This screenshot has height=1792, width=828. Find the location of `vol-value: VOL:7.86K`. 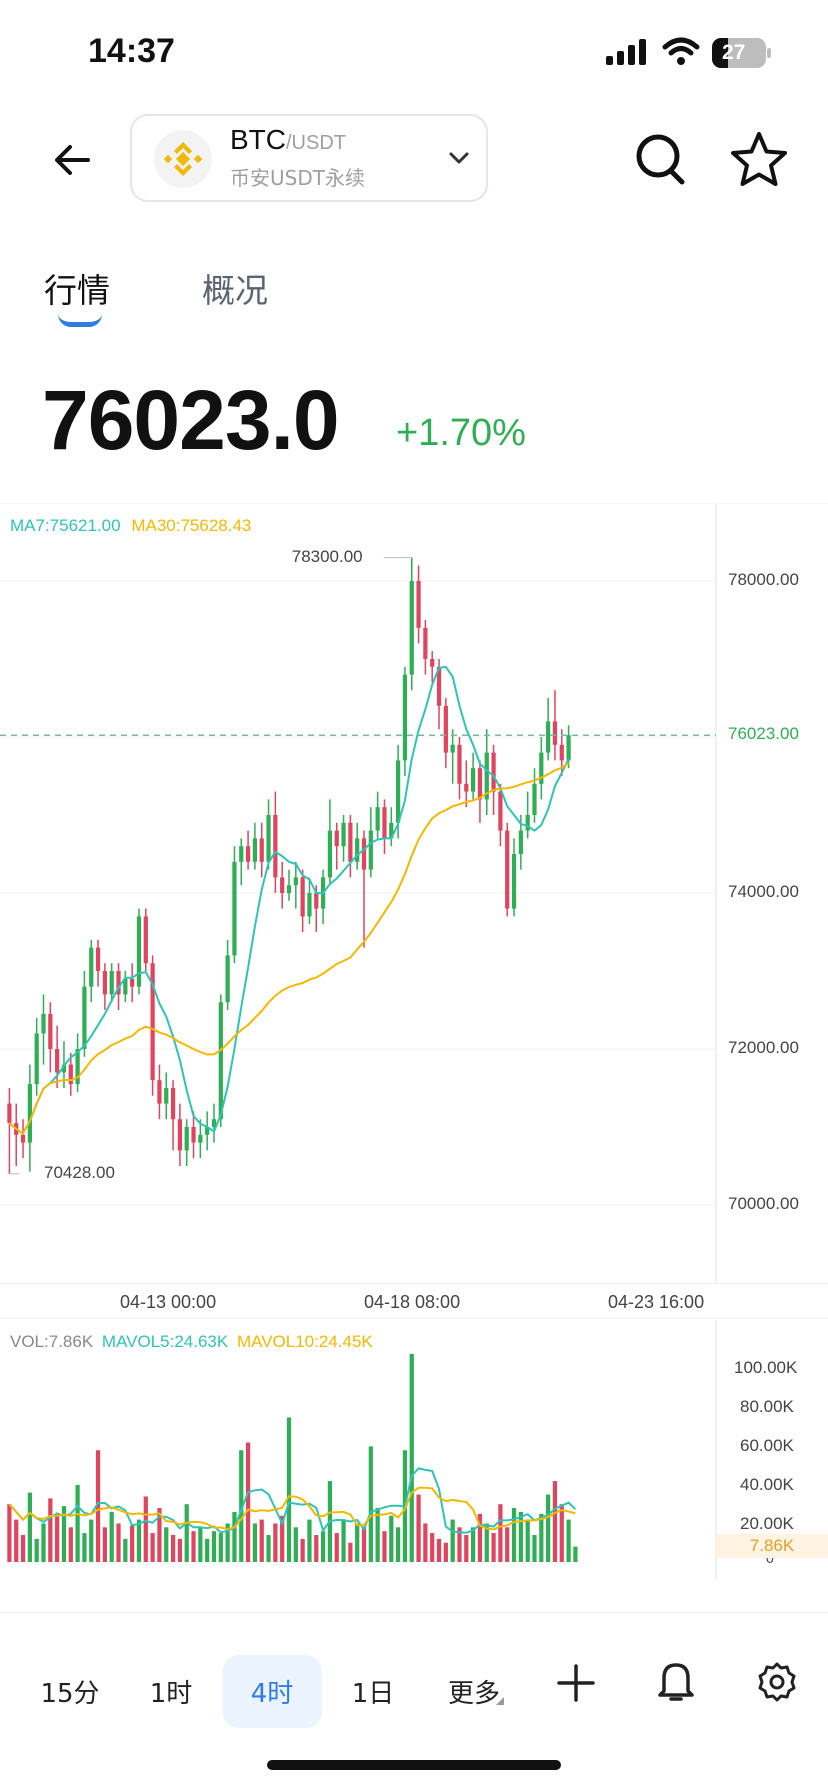

vol-value: VOL:7.86K is located at coordinates (52, 1341).